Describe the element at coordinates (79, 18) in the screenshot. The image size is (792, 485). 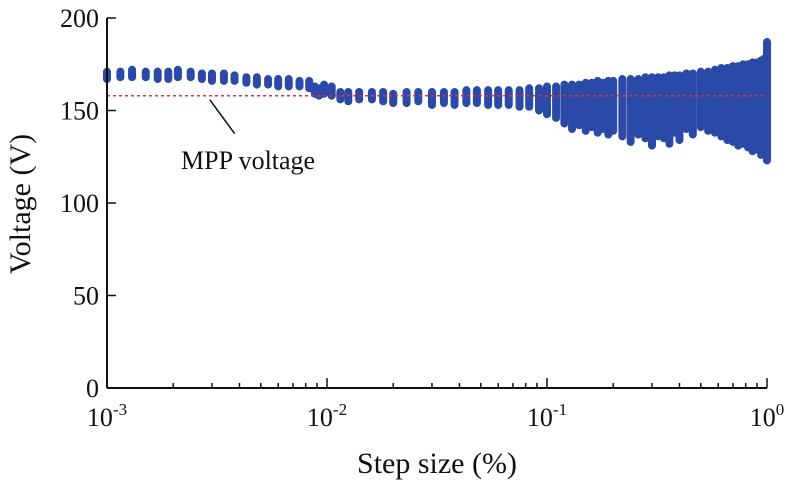
I see `y-tick-label: 200` at that location.